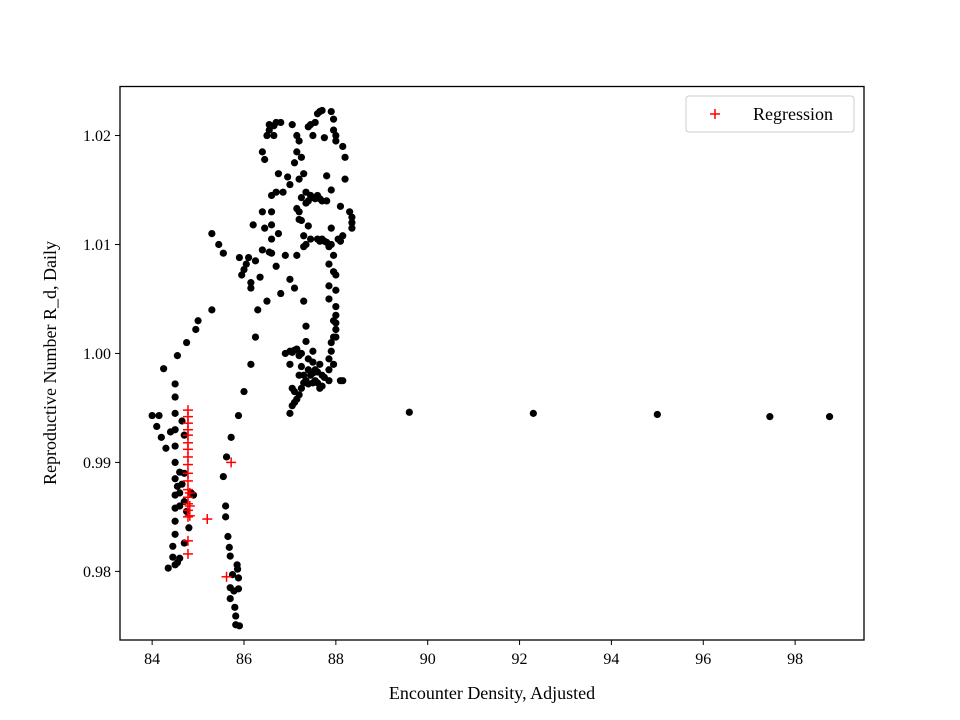  Describe the element at coordinates (715, 114) in the screenshot. I see `legend-marker-regression` at that location.